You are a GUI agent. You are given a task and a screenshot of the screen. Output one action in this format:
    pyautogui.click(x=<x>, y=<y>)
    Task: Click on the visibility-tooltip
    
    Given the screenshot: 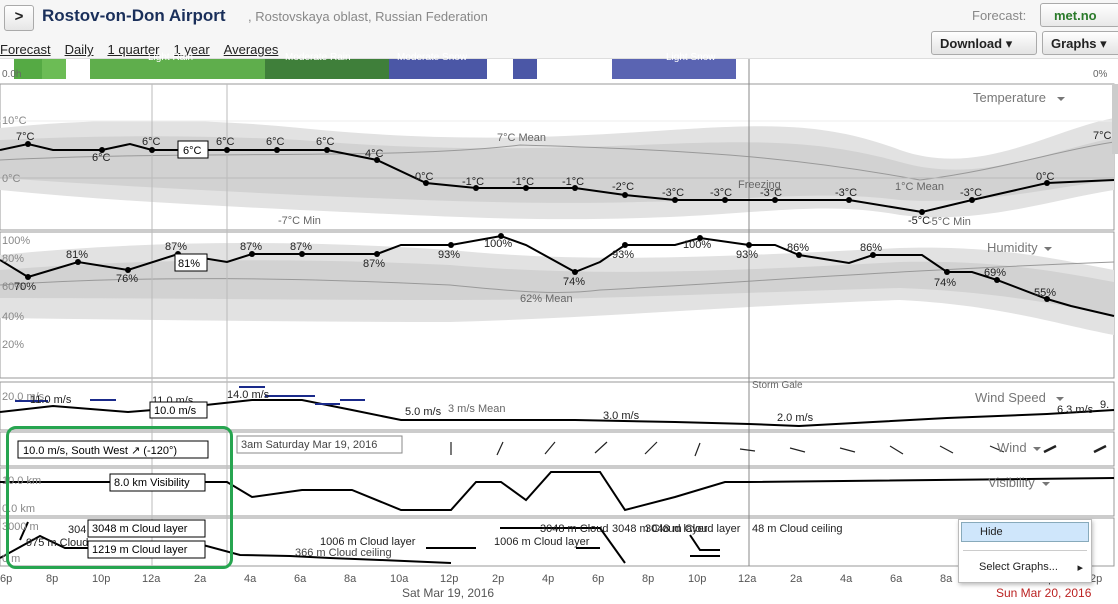 What is the action you would take?
    pyautogui.click(x=157, y=482)
    